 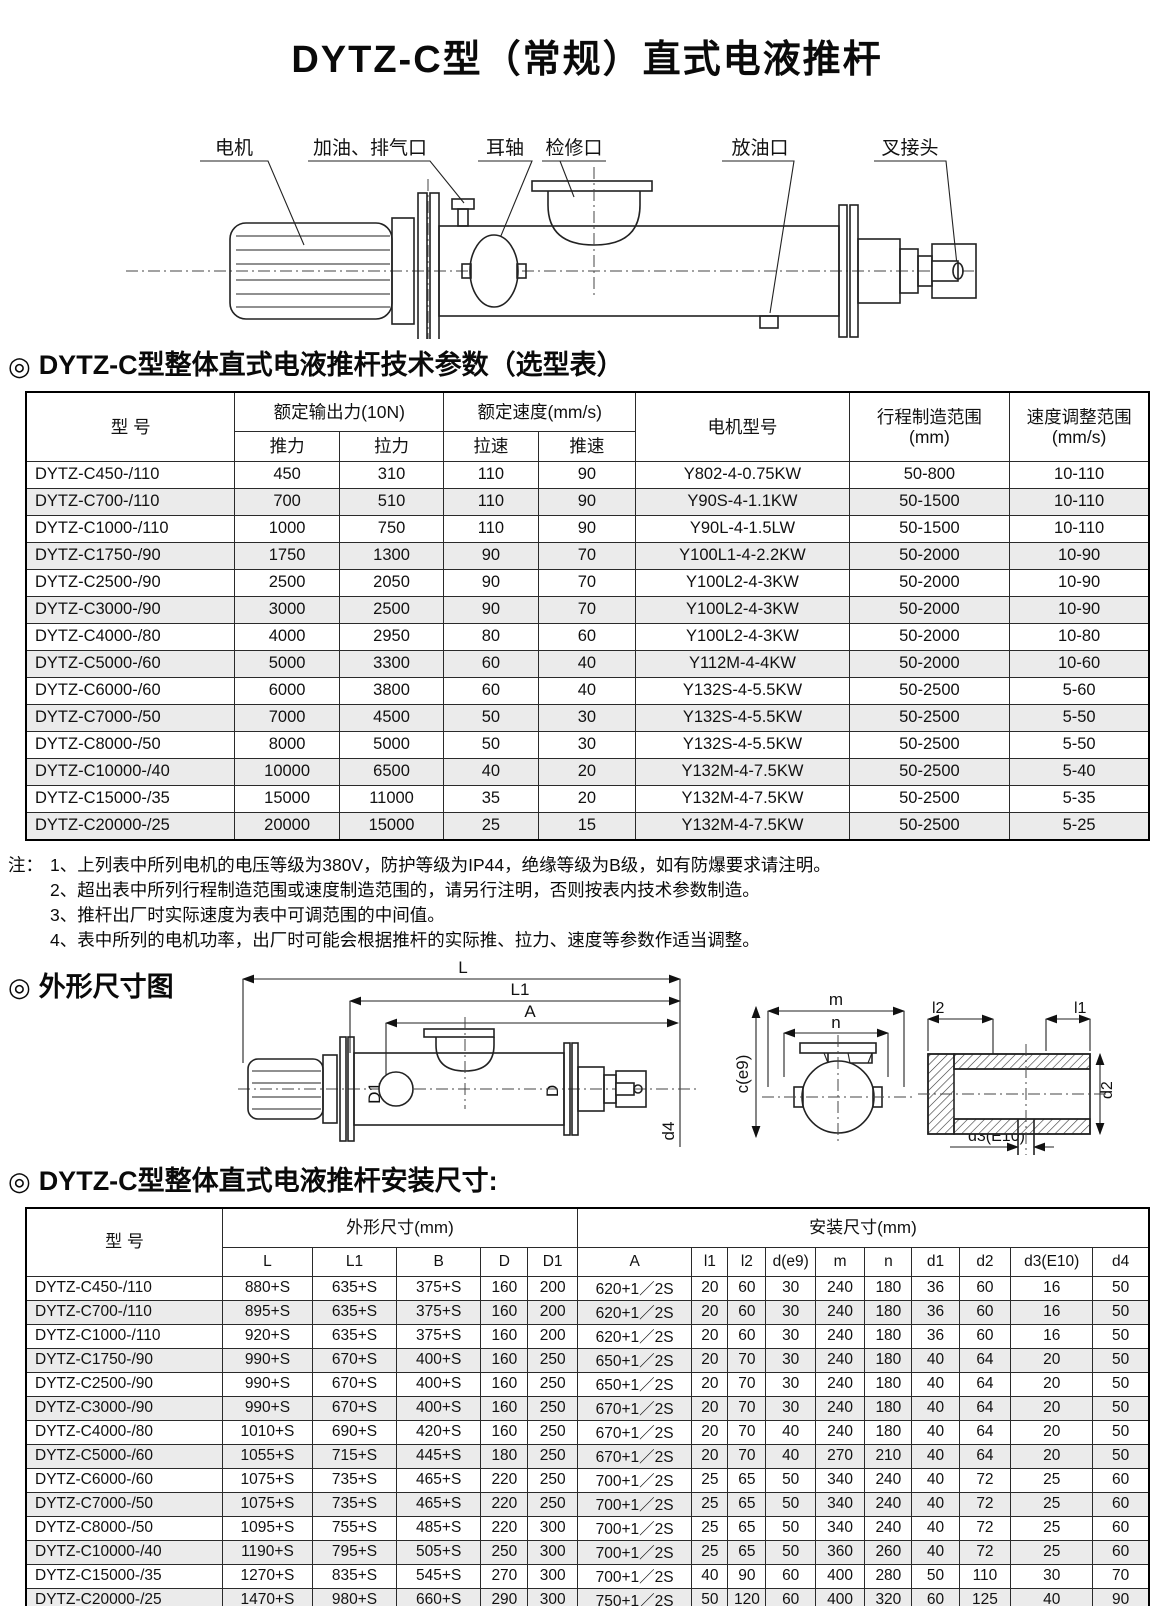 What do you see at coordinates (124, 1552) in the screenshot?
I see `table-cell: DYTZ-C10000-/40` at bounding box center [124, 1552].